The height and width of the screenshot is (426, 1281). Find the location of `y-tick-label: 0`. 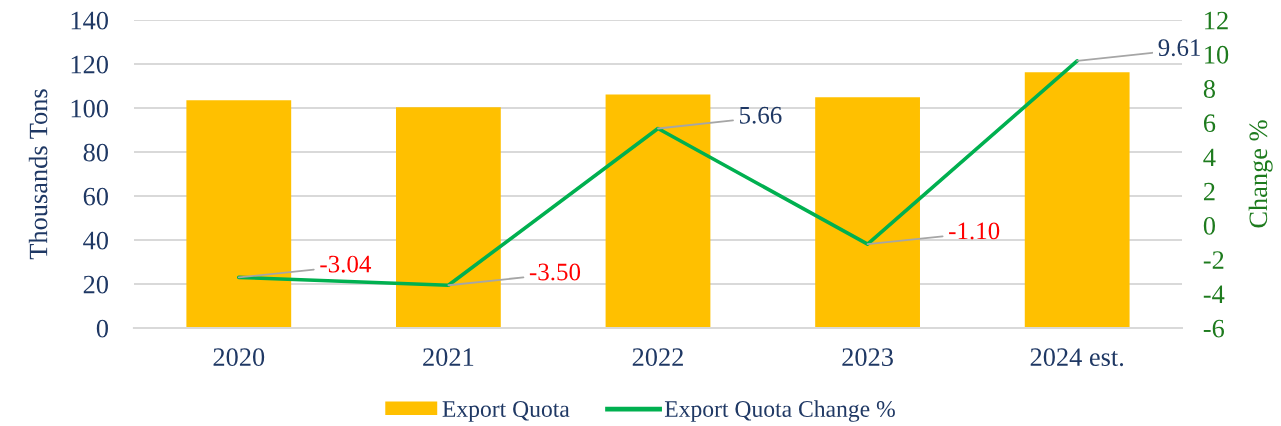

y-tick-label: 0 is located at coordinates (102, 328).